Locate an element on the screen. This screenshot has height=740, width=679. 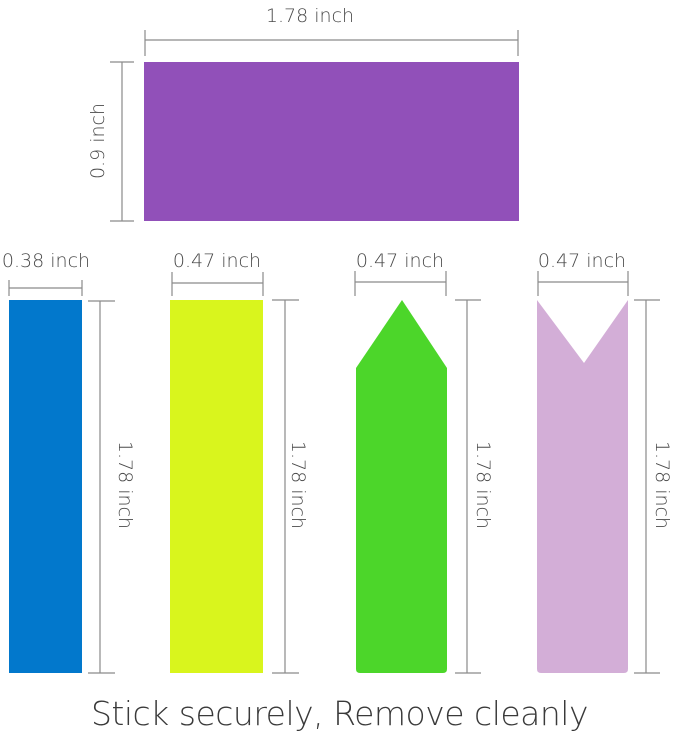
purple-width-label: 1.78 inch is located at coordinates (310, 16).